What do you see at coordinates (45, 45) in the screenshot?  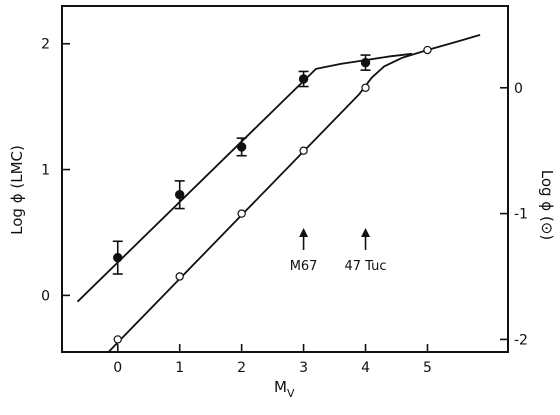 I see `left-y-tick-label: 2` at bounding box center [45, 45].